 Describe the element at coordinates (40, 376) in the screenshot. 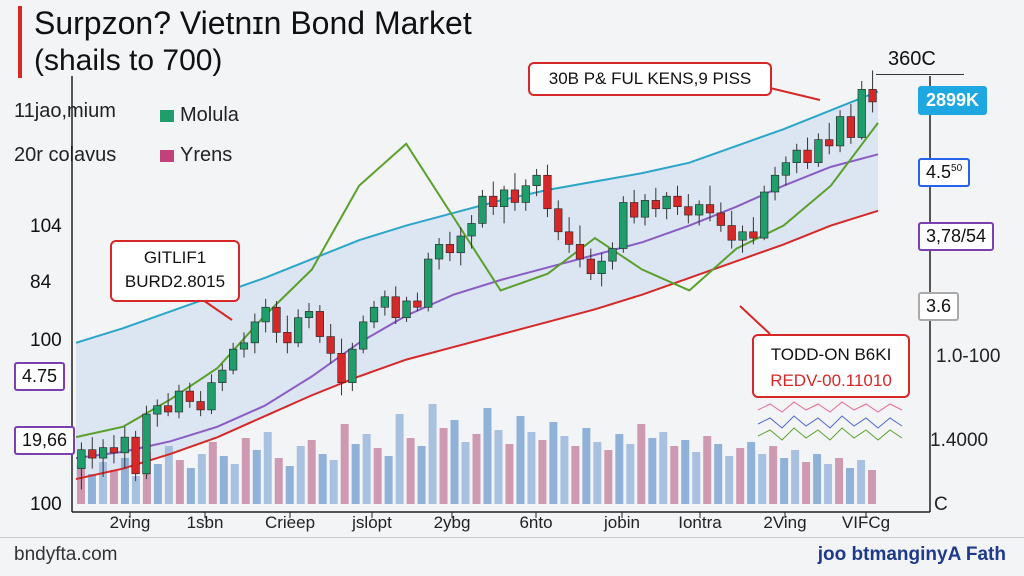

I see `left-badge-1: 4.75` at that location.